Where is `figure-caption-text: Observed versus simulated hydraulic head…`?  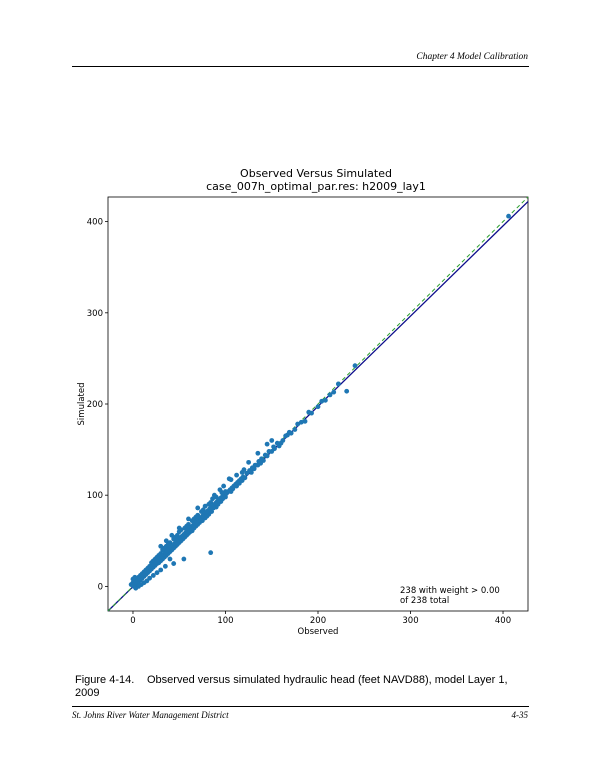
figure-caption-text: Observed versus simulated hydraulic head… is located at coordinates (291, 686).